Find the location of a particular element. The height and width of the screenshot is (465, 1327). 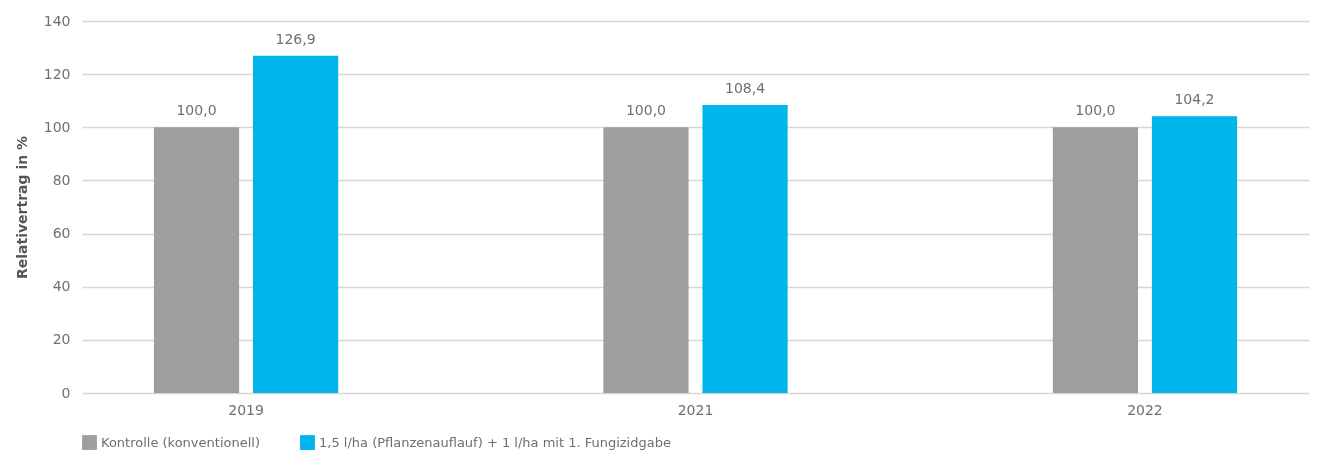

y-tick-label: 140 is located at coordinates (57, 20).